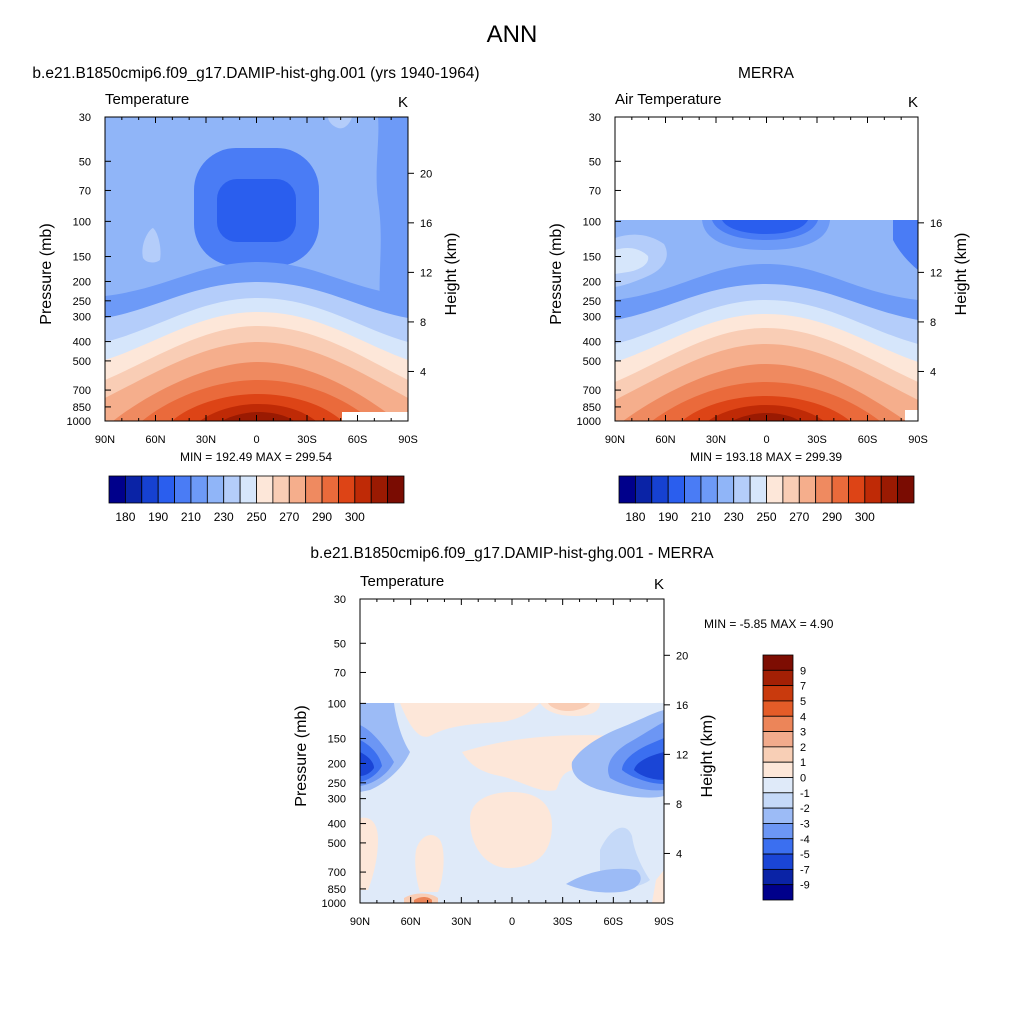 The image size is (1024, 1029). What do you see at coordinates (256, 517) in the screenshot?
I see `colorbar-label: 250` at bounding box center [256, 517].